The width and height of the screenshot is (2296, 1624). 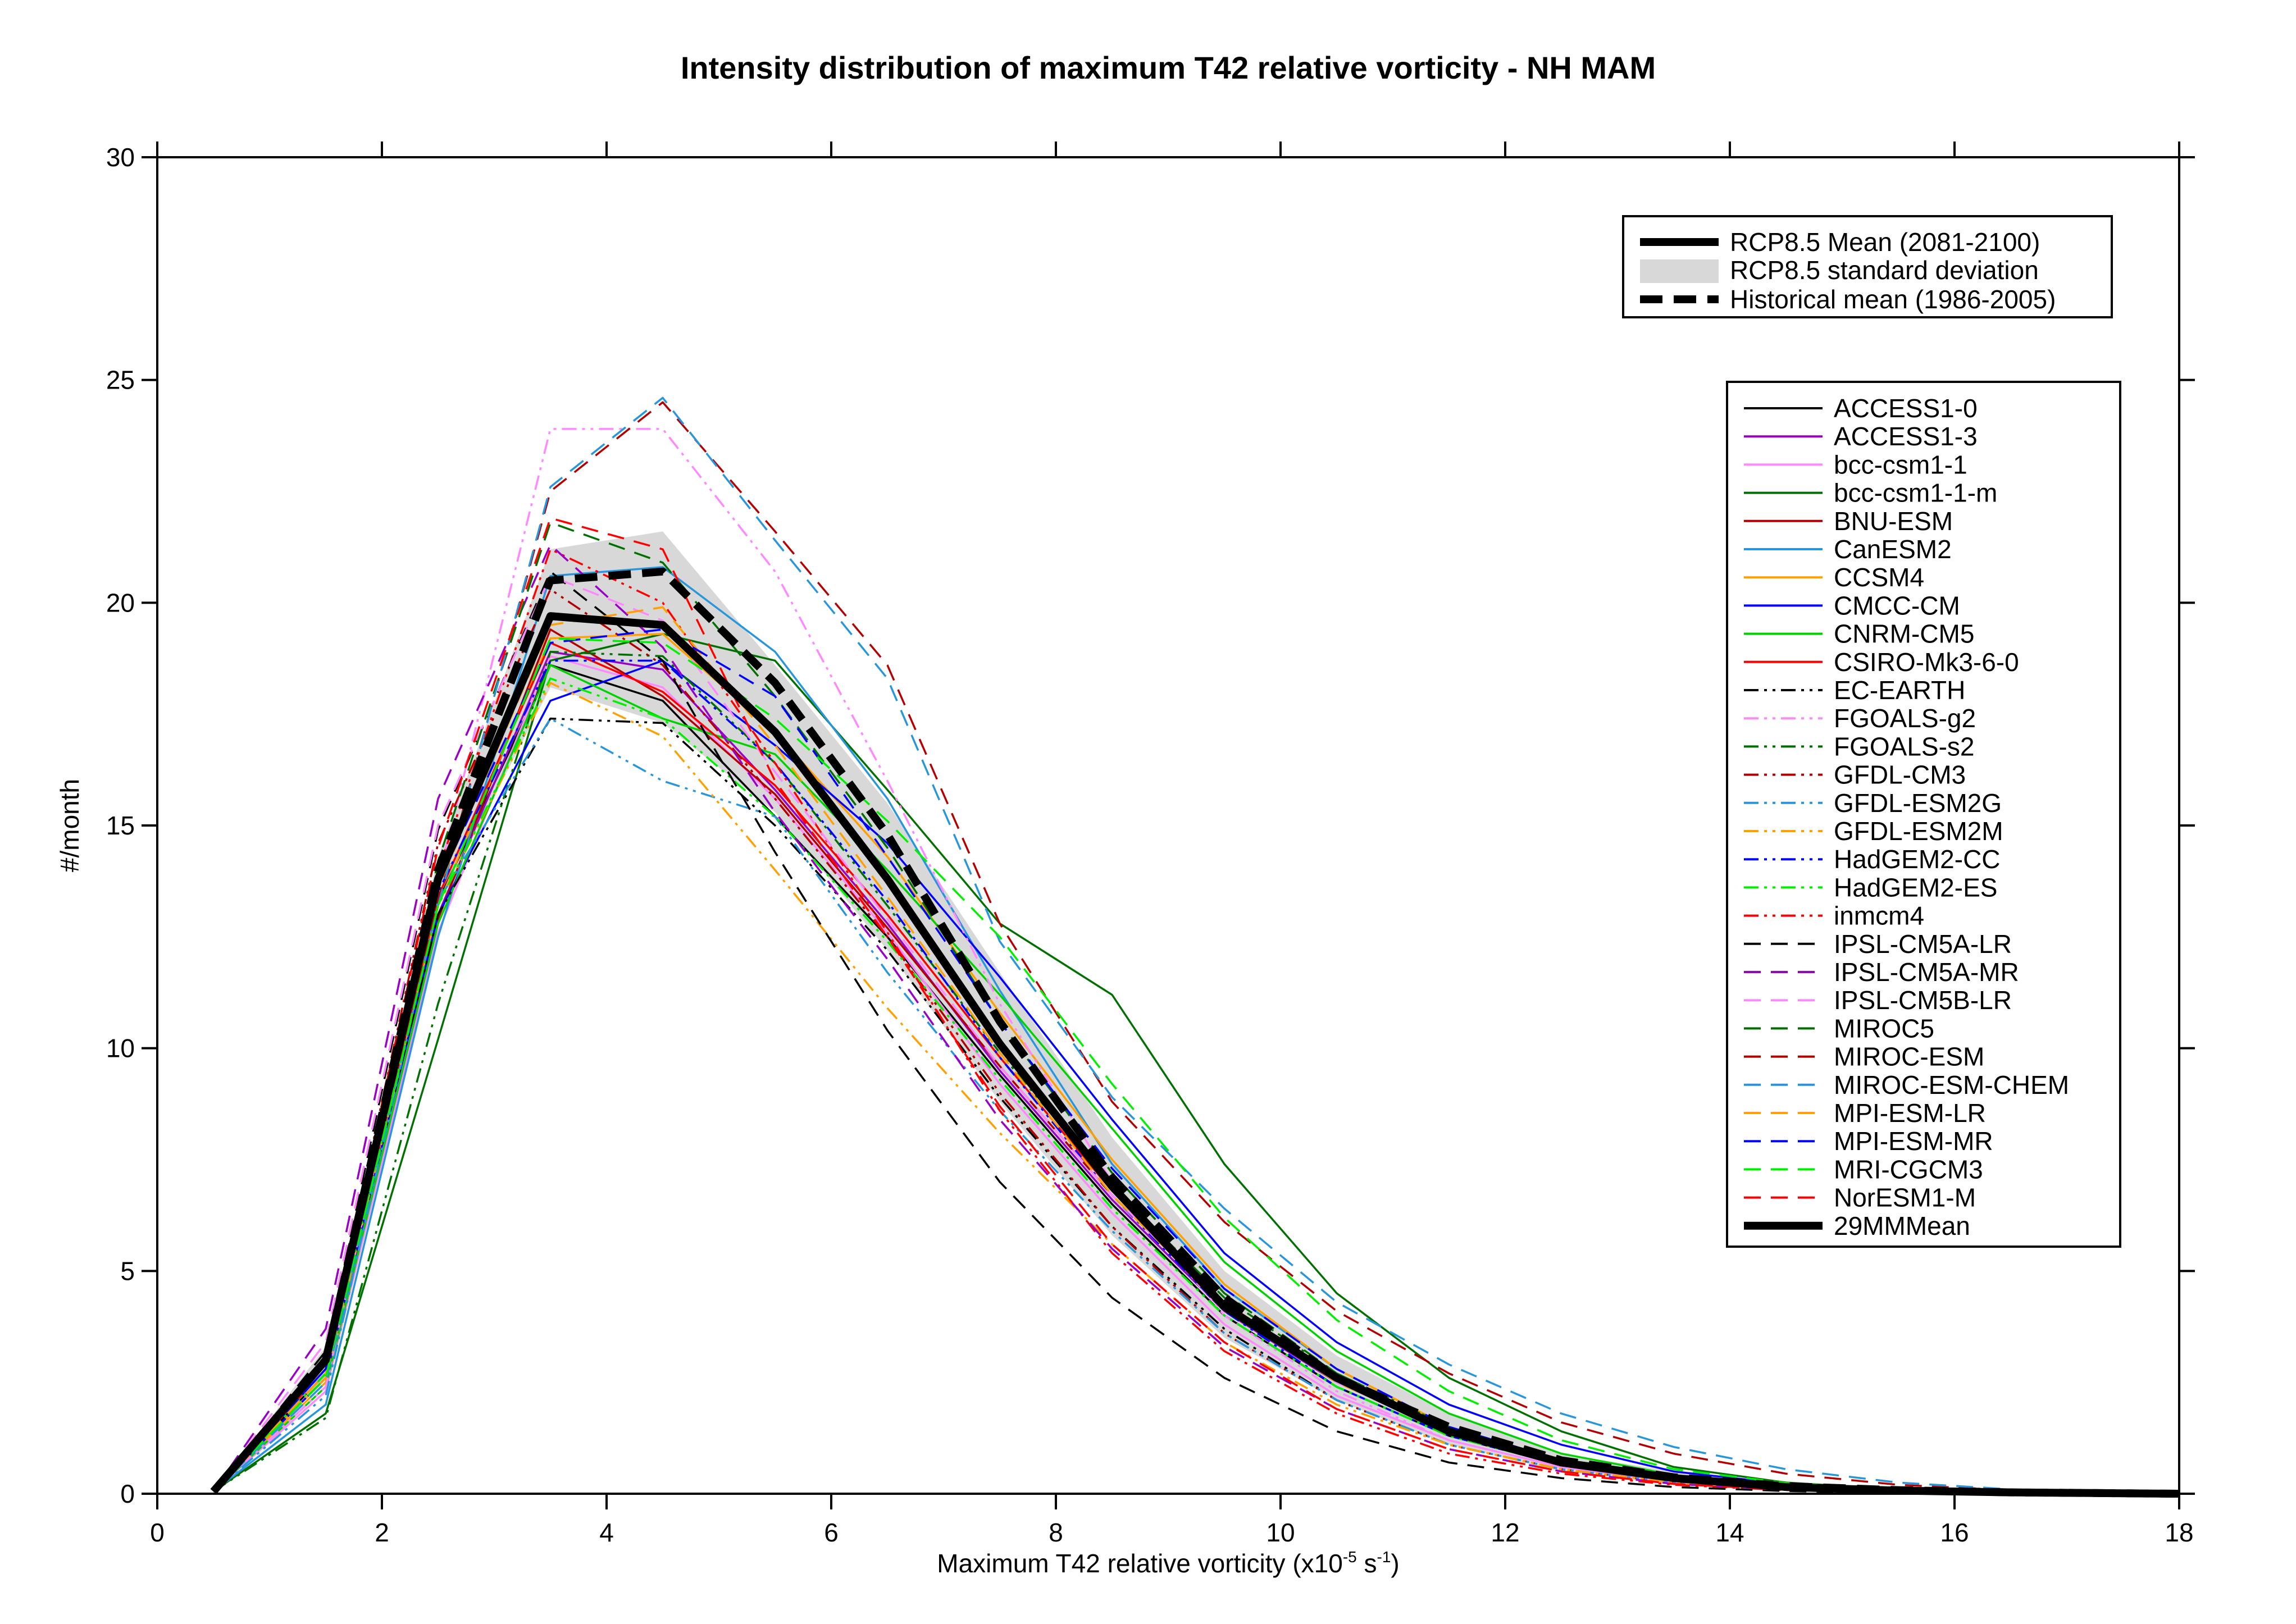 I want to click on legend-std-label: RCP8.5 standard deviation, so click(x=1885, y=270).